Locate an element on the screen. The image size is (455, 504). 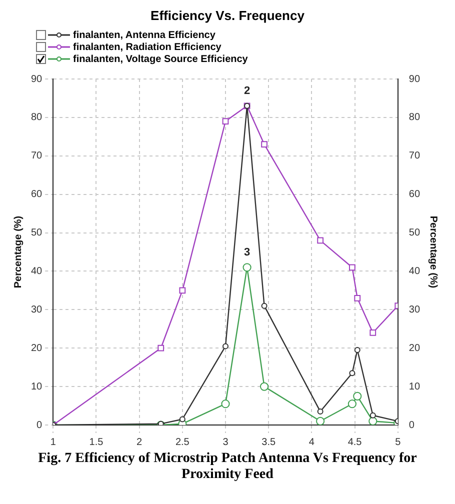
y2-tick-label: 30 is located at coordinates (414, 310).